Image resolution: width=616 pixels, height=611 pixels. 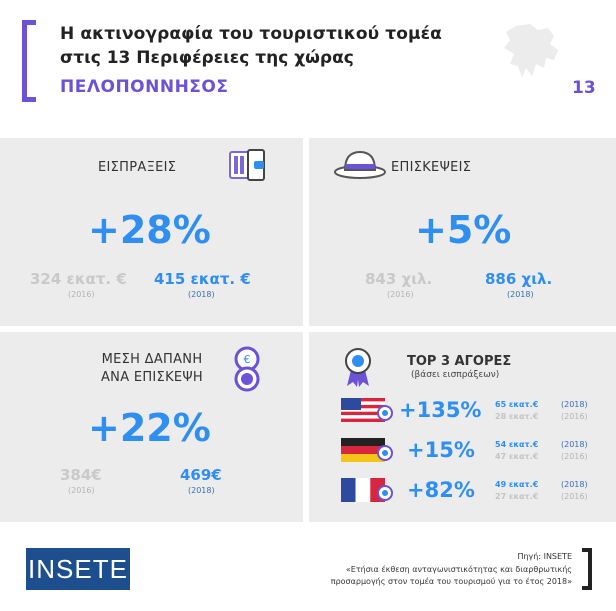 I want to click on visits-value-2016: 843 χιλ., so click(x=399, y=279).